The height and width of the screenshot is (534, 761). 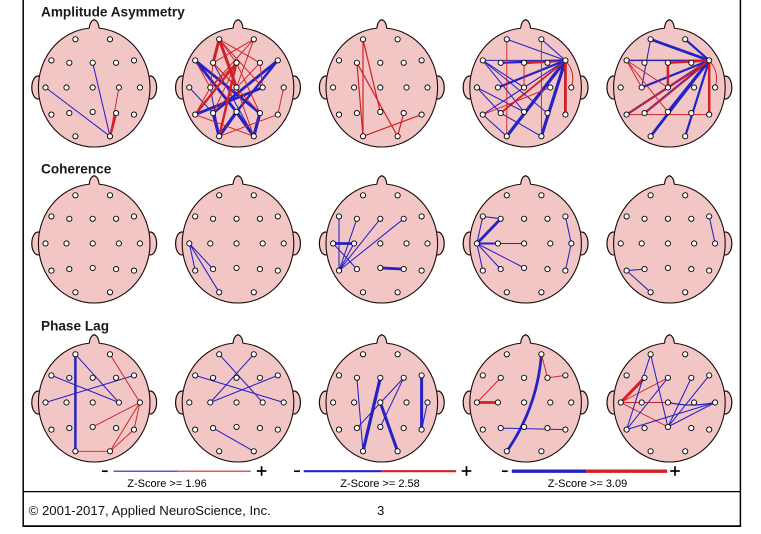 I want to click on svg-text:© 2001-2017, Applied NeuroScie: © 2001-2017, Applied NeuroScience, Inc., so click(x=150, y=510).